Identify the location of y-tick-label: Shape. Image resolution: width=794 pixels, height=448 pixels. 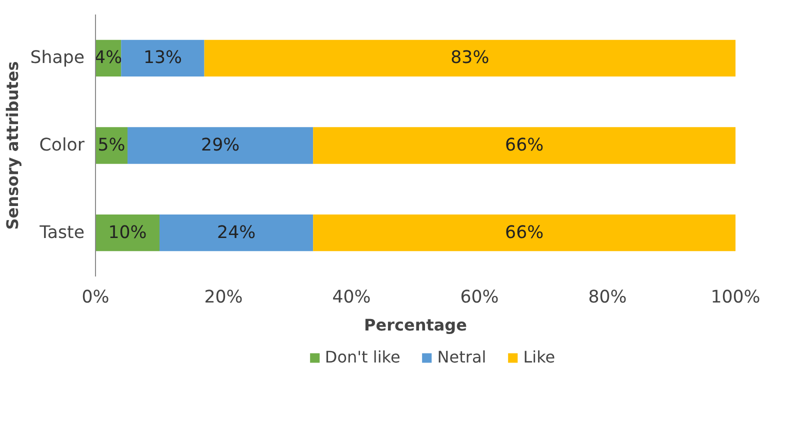
(57, 58).